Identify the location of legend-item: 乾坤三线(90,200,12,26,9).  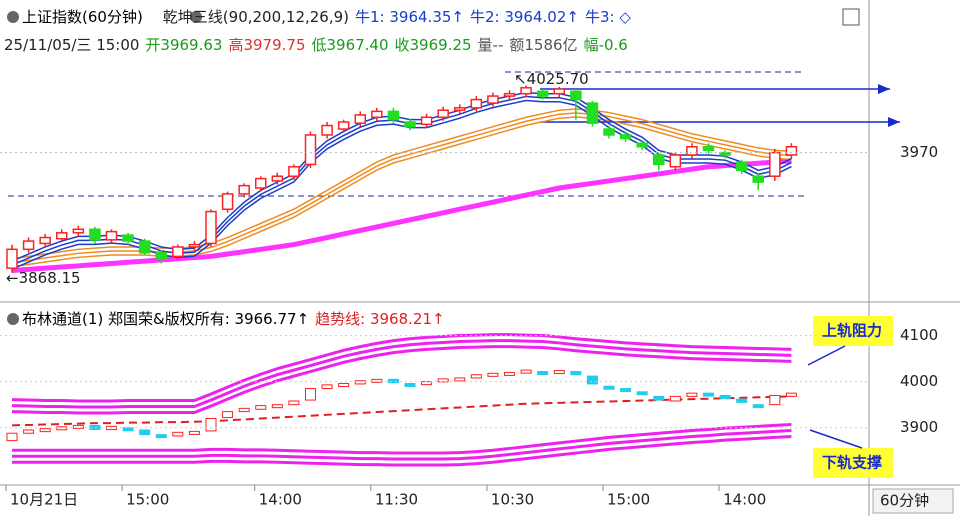
(256, 17).